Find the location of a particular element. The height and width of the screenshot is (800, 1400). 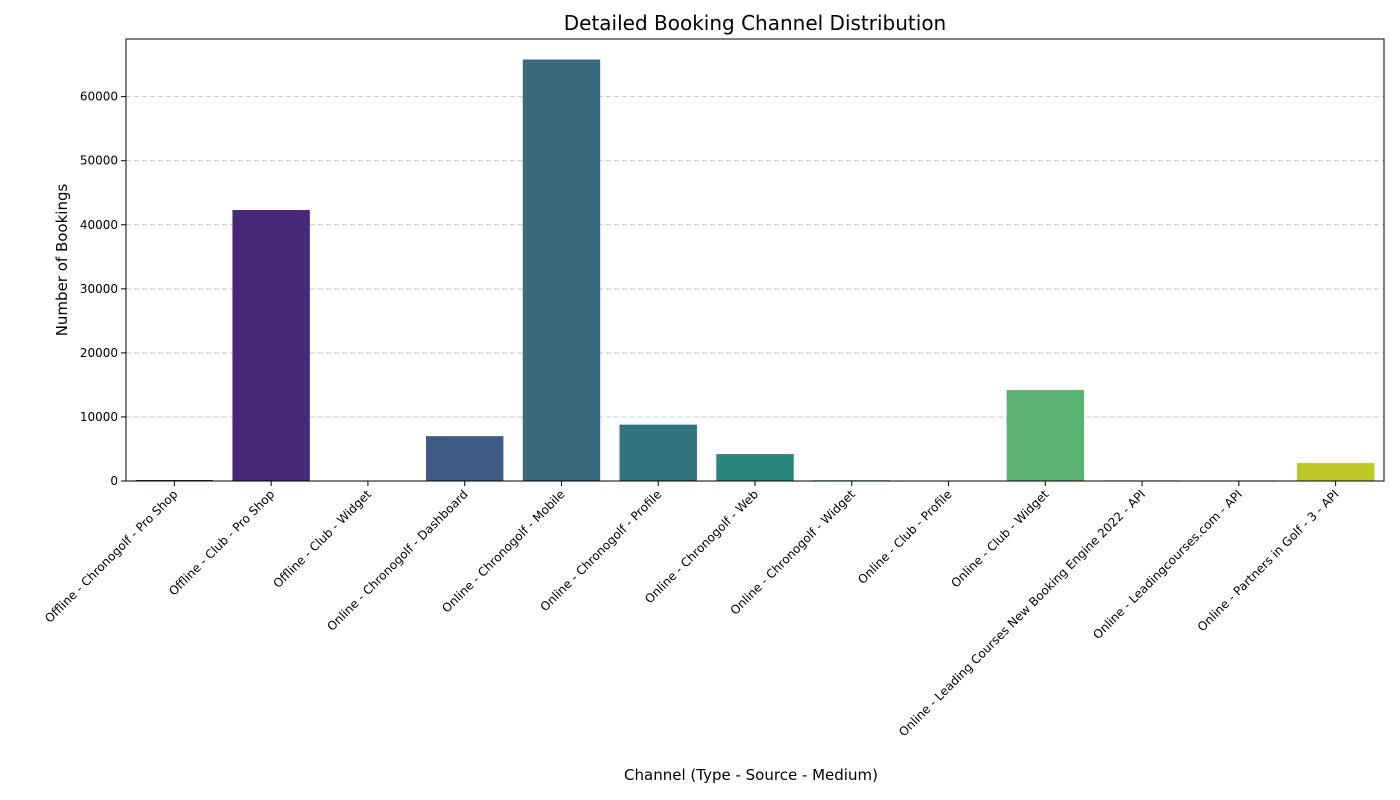

x-tick-label: Online - Club - Widget is located at coordinates (999, 538).